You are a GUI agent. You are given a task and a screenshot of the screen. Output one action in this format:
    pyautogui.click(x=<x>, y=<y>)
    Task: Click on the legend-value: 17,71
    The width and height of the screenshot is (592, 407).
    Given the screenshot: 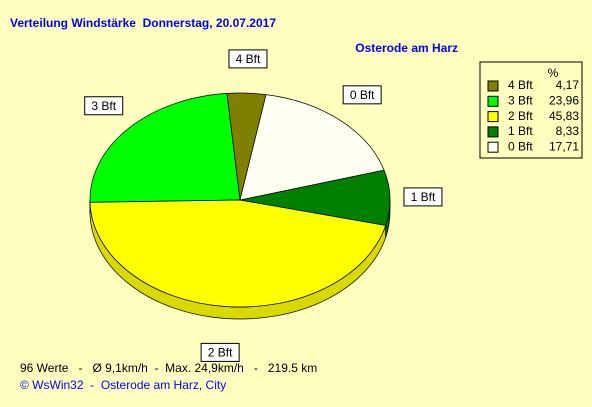 What is the action you would take?
    pyautogui.click(x=564, y=146)
    